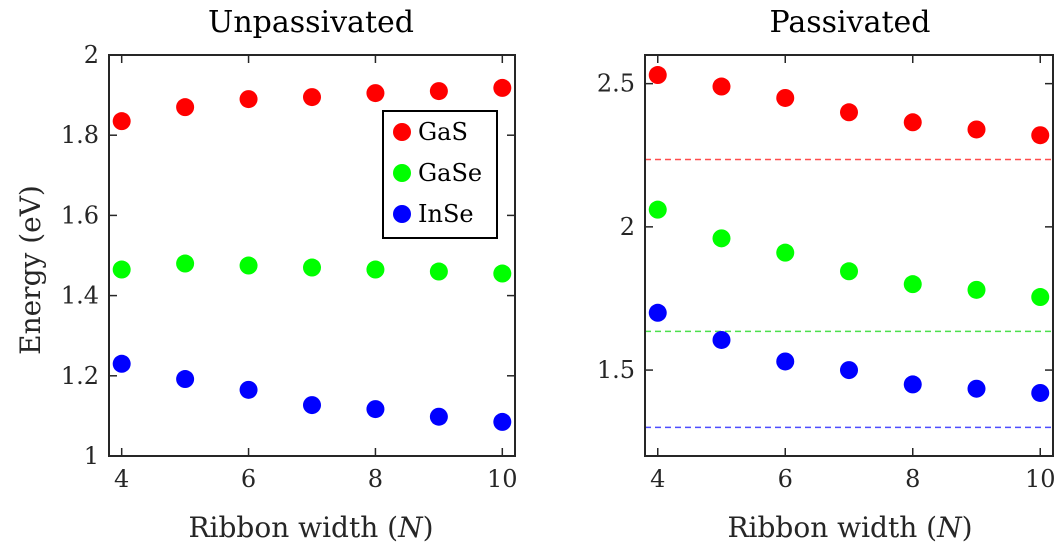 The height and width of the screenshot is (552, 1063). What do you see at coordinates (616, 370) in the screenshot?
I see `y-tick-label: 1.5` at bounding box center [616, 370].